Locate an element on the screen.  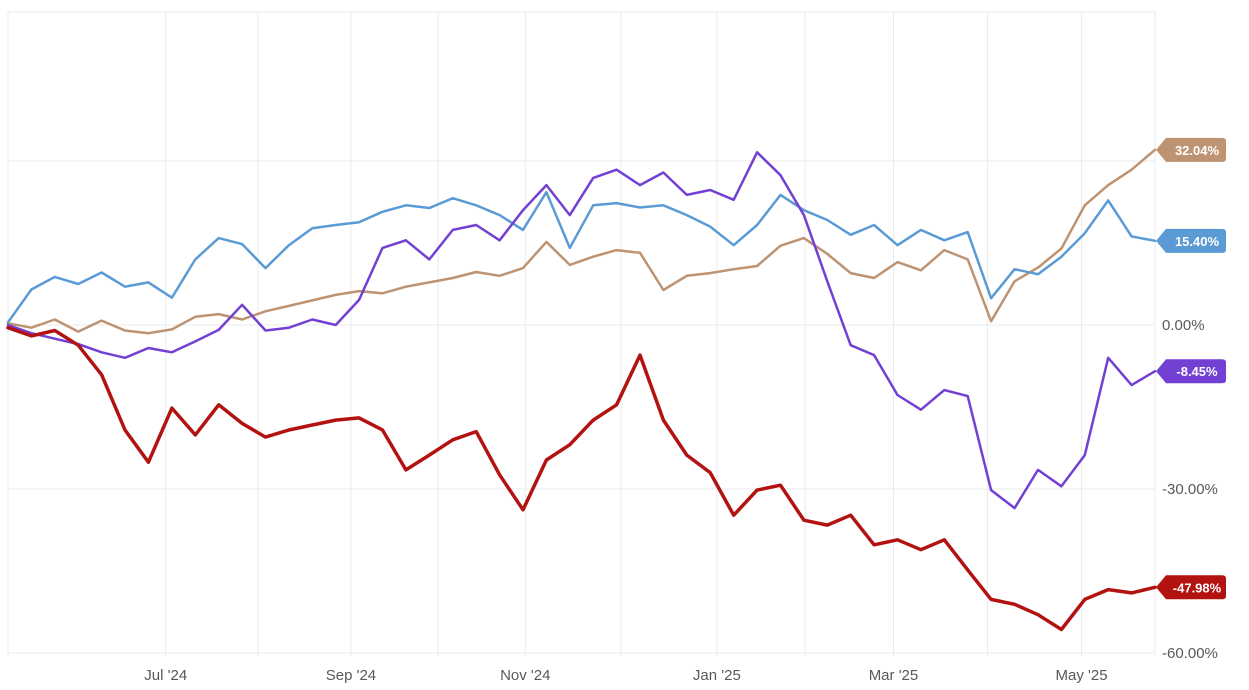
end-badge-label-purple: -8.45% is located at coordinates (1197, 371).